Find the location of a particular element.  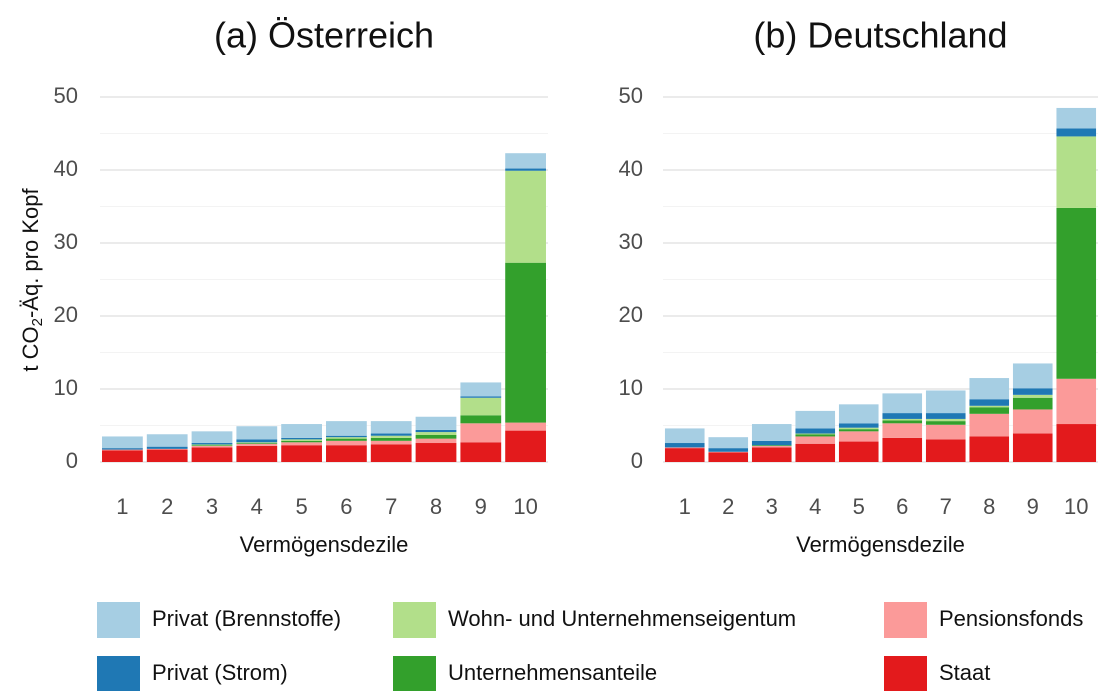

x-axis-label: Vermögensdezile is located at coordinates (324, 544).